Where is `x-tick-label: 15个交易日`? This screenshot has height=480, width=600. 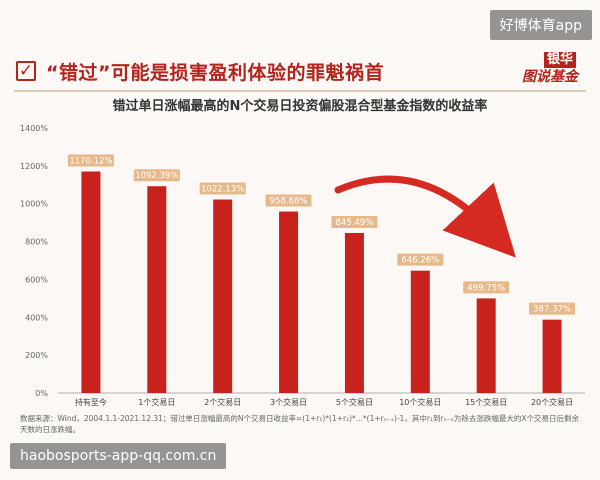 x-tick-label: 15个交易日 is located at coordinates (486, 402).